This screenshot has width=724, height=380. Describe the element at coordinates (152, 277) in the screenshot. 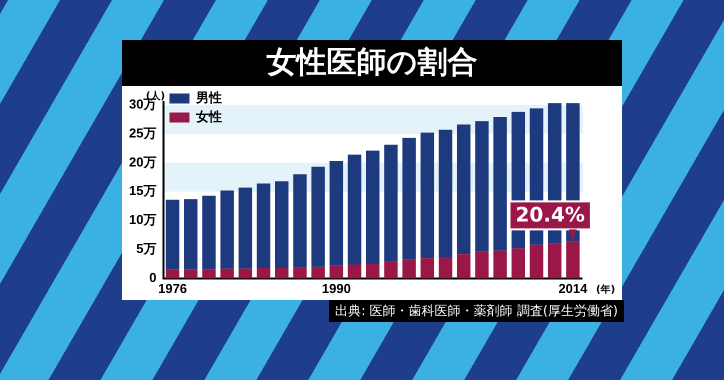

I see `y-tick-label: 0` at that location.